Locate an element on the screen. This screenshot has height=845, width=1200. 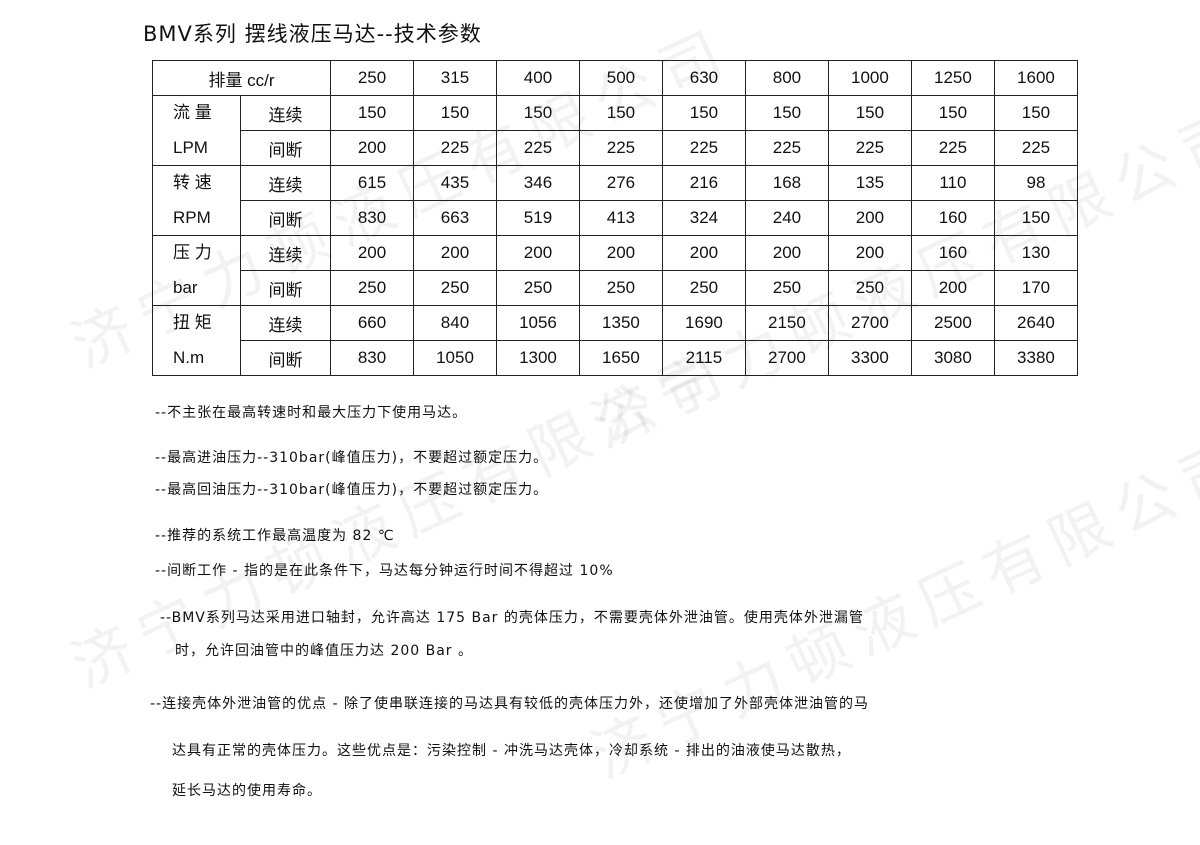
value-cell: 2500 is located at coordinates (952, 323).